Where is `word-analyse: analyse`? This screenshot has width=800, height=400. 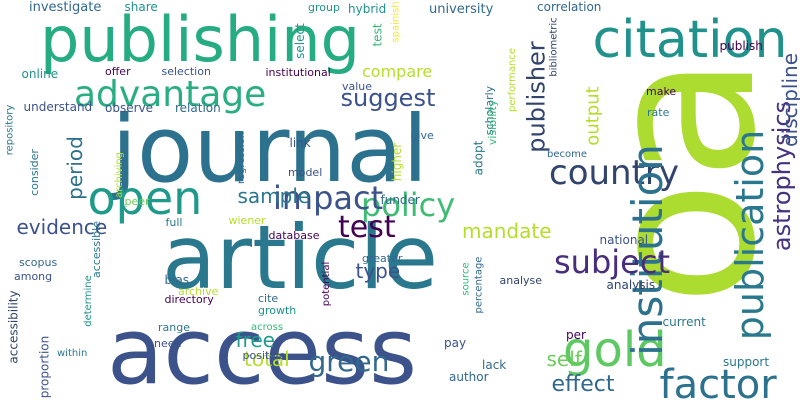 word-analyse: analyse is located at coordinates (521, 280).